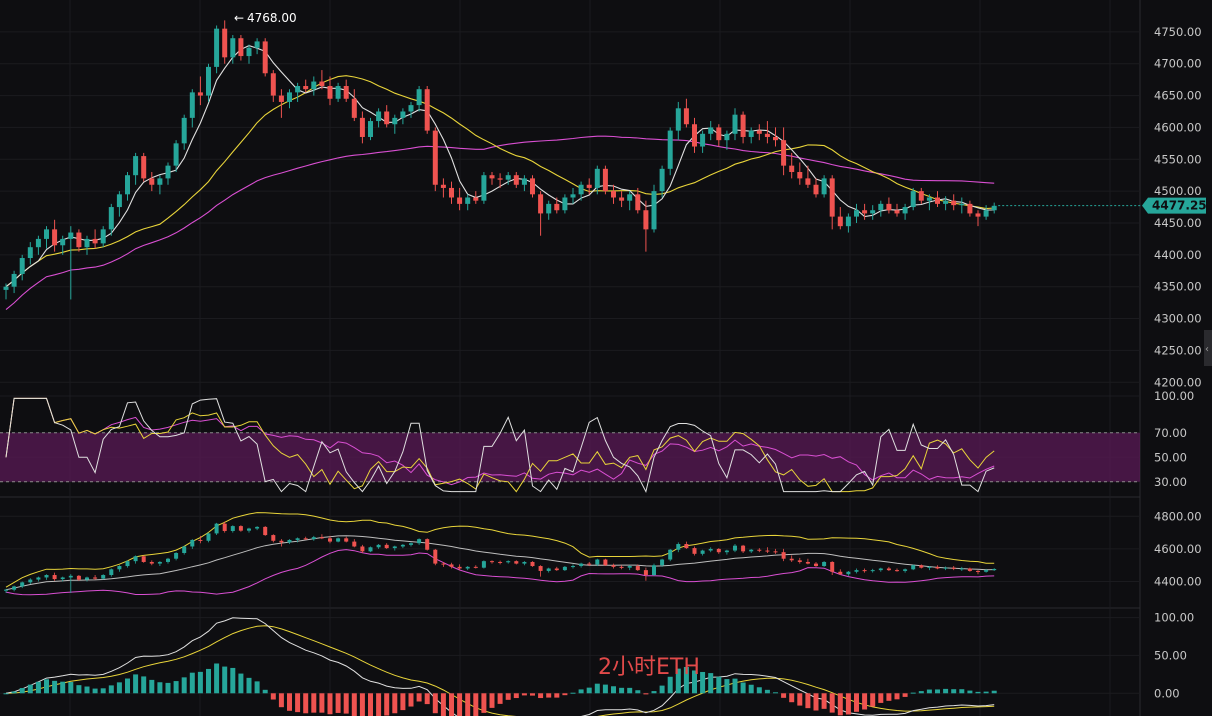 Image resolution: width=1212 pixels, height=716 pixels. Describe the element at coordinates (1170, 482) in the screenshot. I see `y-tick-label: 30.00` at that location.